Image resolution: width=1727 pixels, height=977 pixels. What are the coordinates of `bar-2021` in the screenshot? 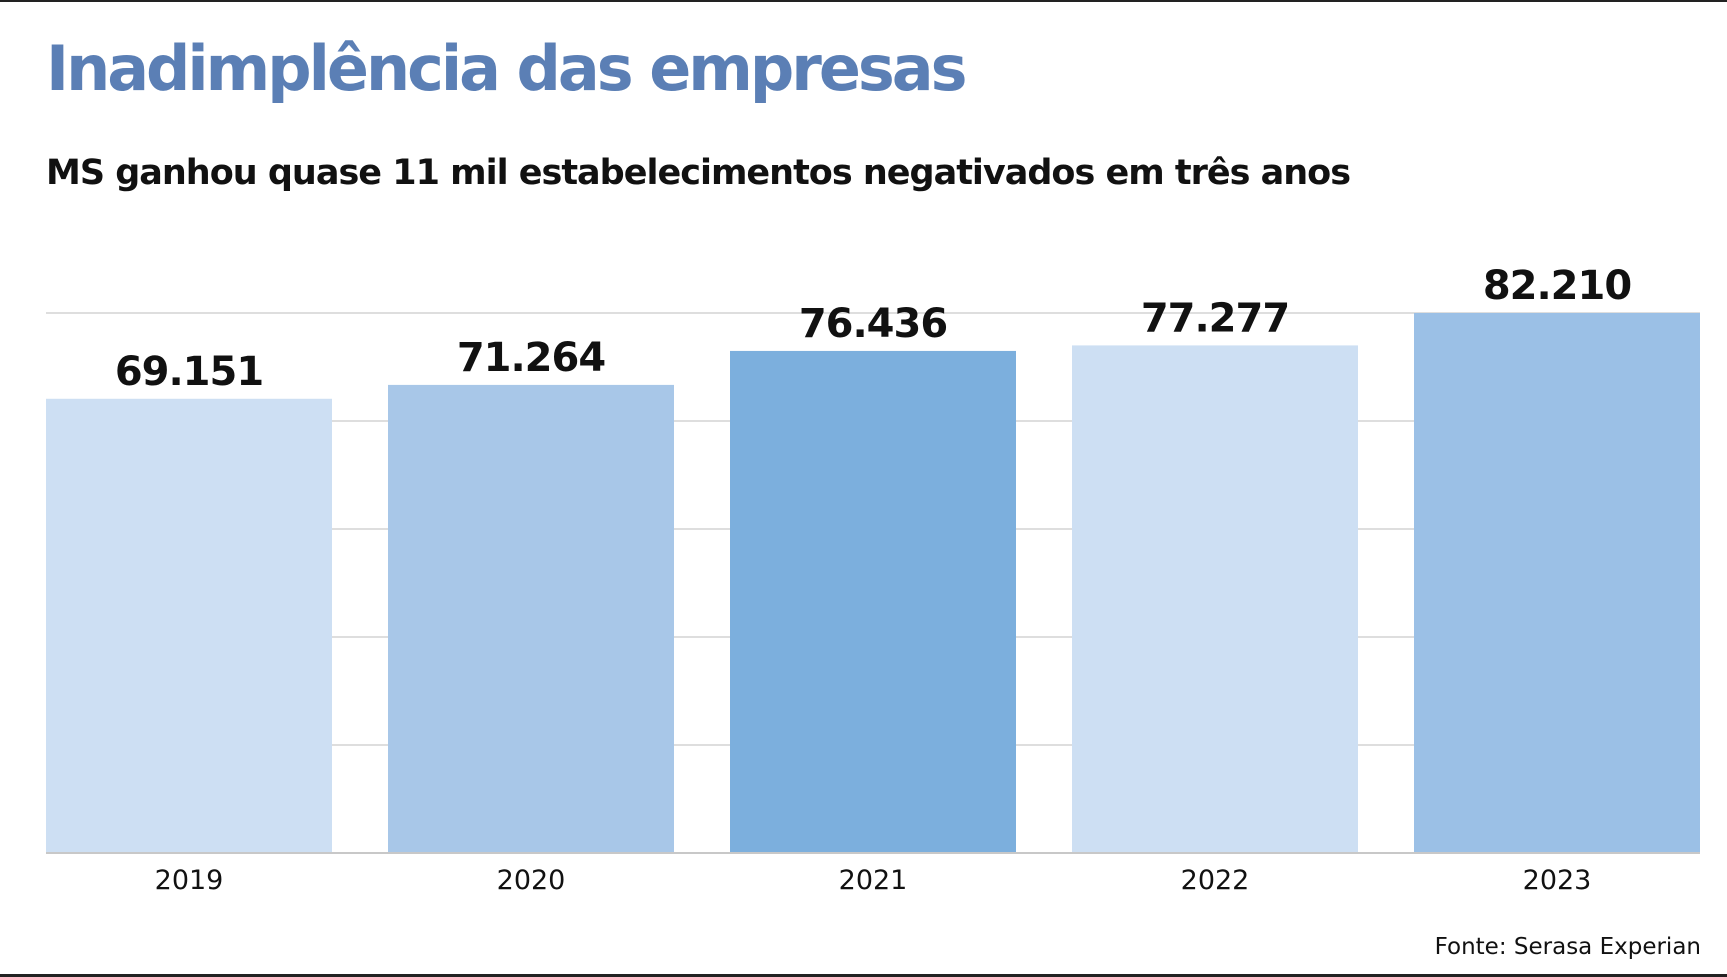 It's located at (873, 601).